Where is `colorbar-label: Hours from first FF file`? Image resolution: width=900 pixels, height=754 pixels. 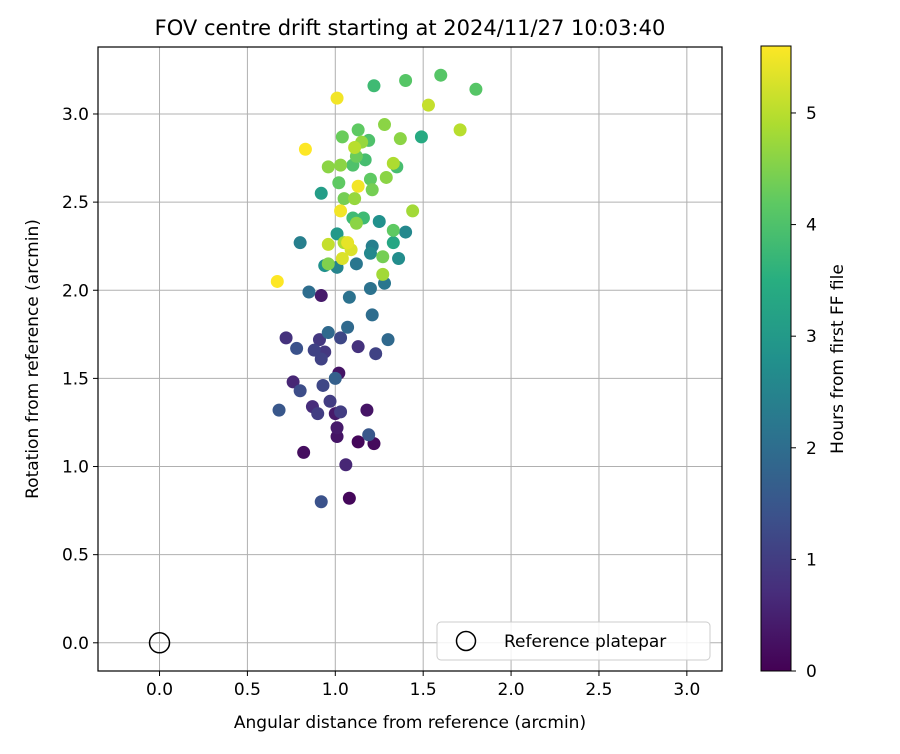 colorbar-label: Hours from first FF file is located at coordinates (838, 359).